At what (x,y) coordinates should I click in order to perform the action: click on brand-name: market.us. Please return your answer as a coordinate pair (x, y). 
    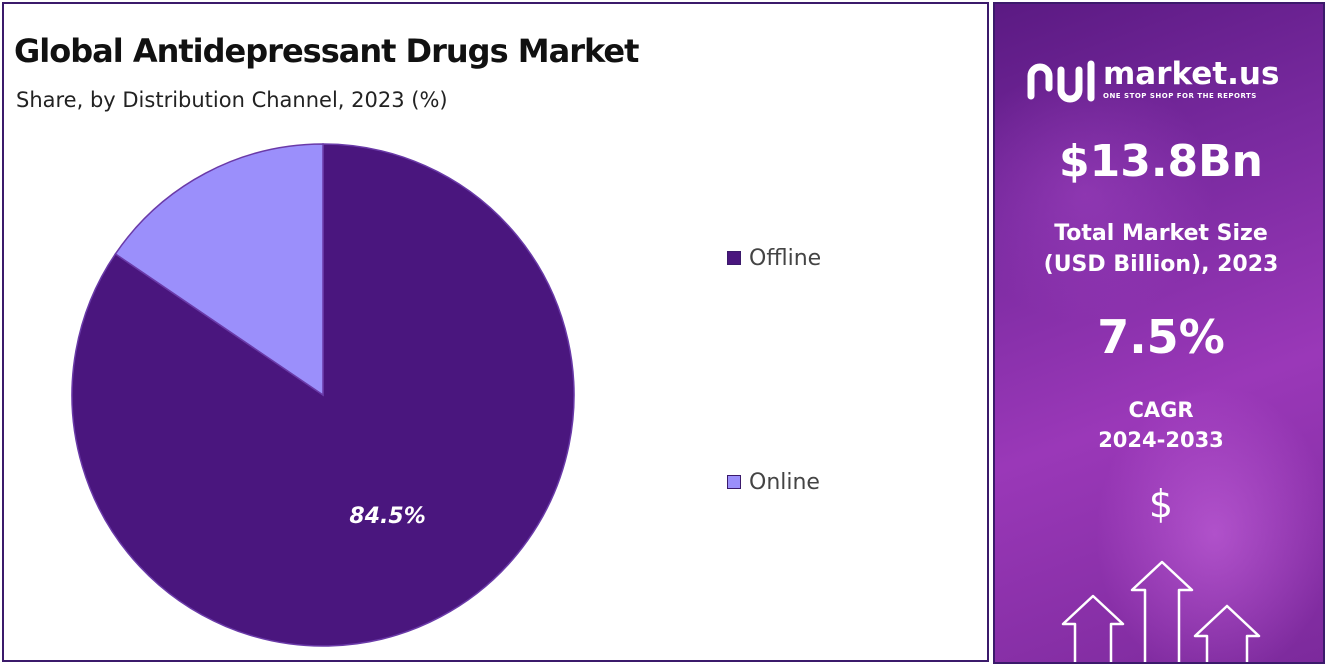
    Looking at the image, I should click on (1191, 74).